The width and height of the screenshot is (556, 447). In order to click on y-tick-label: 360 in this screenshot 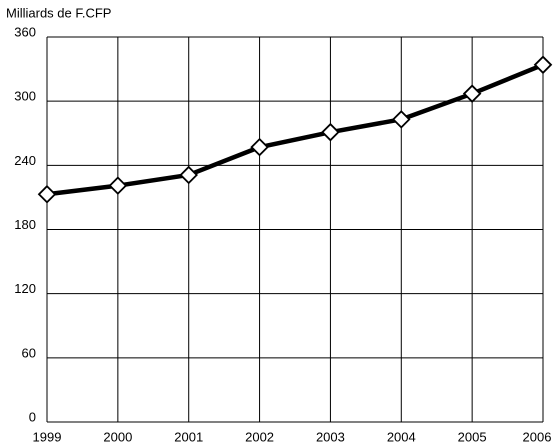, I will do `click(25, 31)`.